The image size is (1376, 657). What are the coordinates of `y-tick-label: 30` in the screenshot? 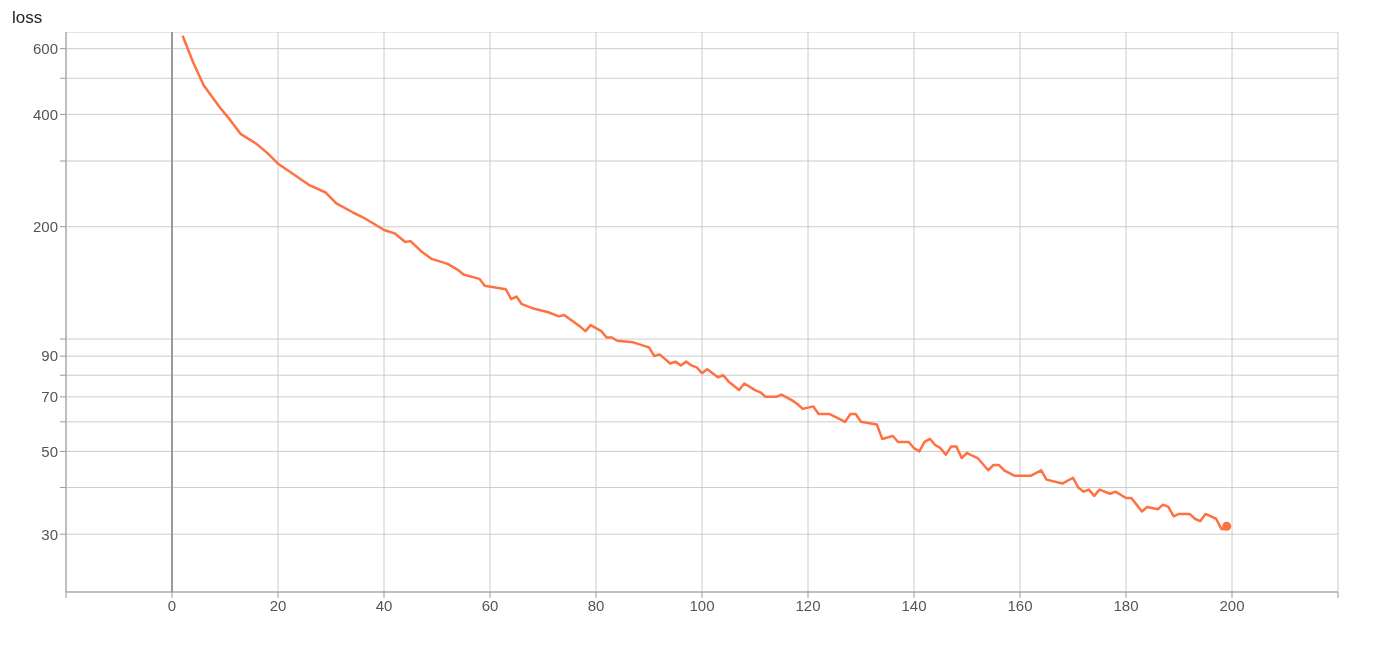 It's located at (49, 534).